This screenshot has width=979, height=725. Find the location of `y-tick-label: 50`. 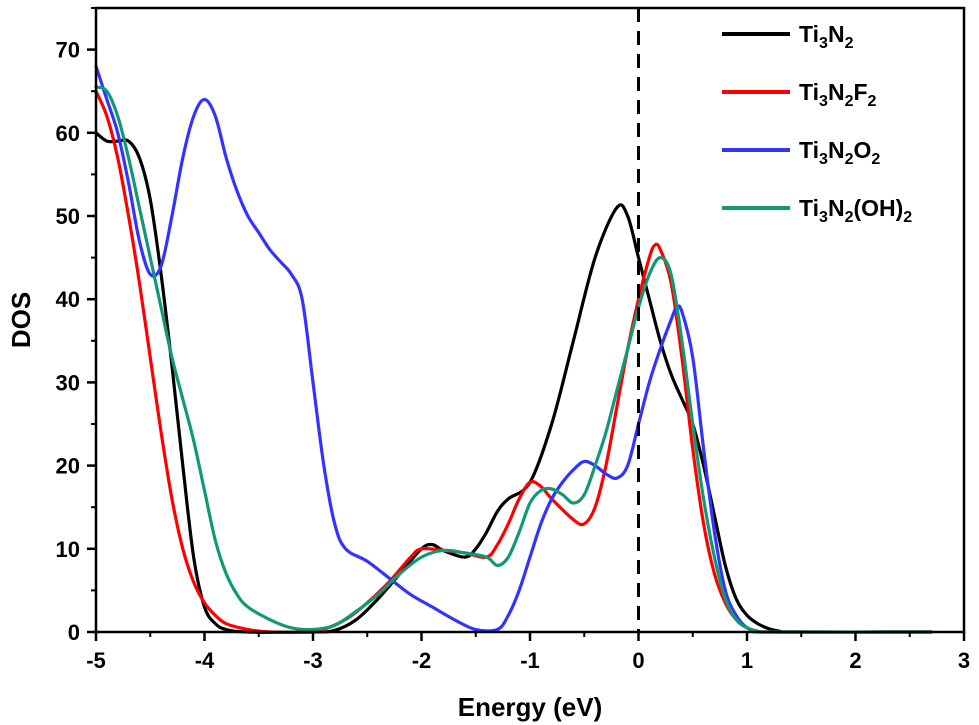

y-tick-label: 50 is located at coordinates (68, 216).